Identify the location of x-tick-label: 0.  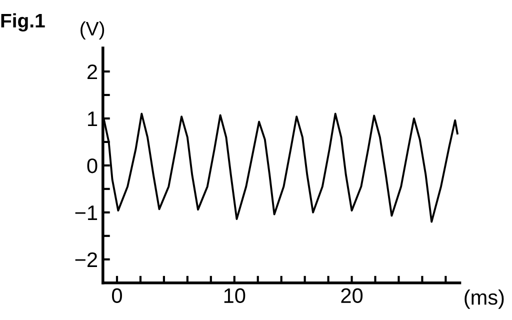
(117, 296).